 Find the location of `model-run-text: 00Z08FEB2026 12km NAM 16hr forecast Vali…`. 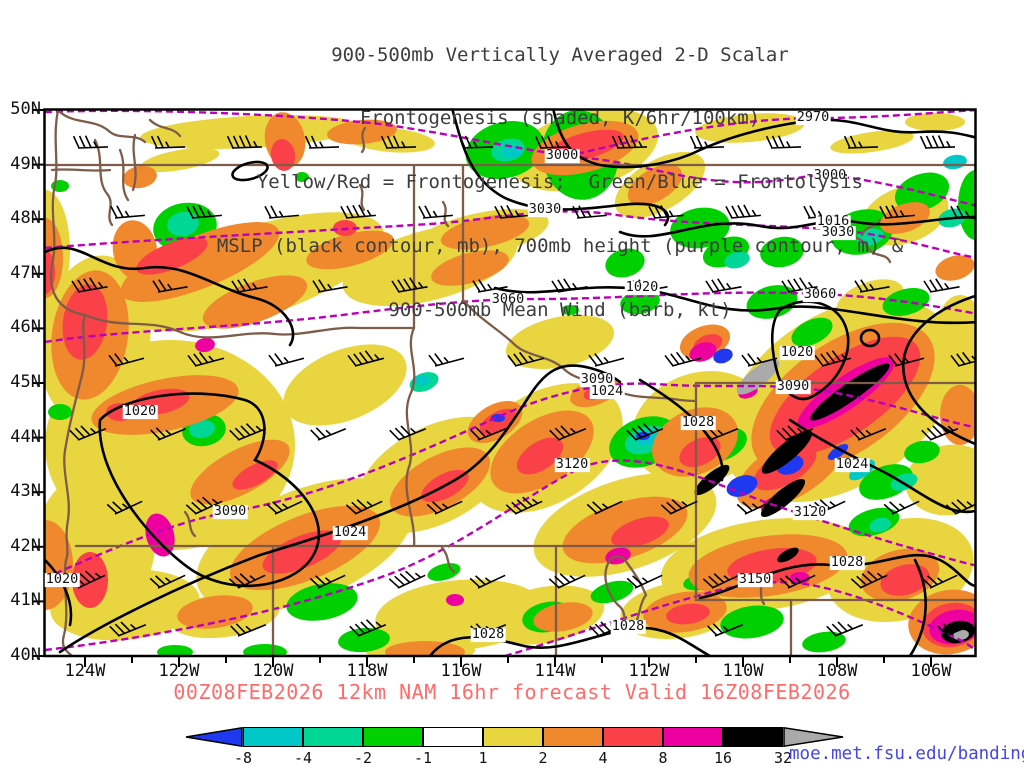

model-run-text: 00Z08FEB2026 12km NAM 16hr forecast Vali… is located at coordinates (512, 692).